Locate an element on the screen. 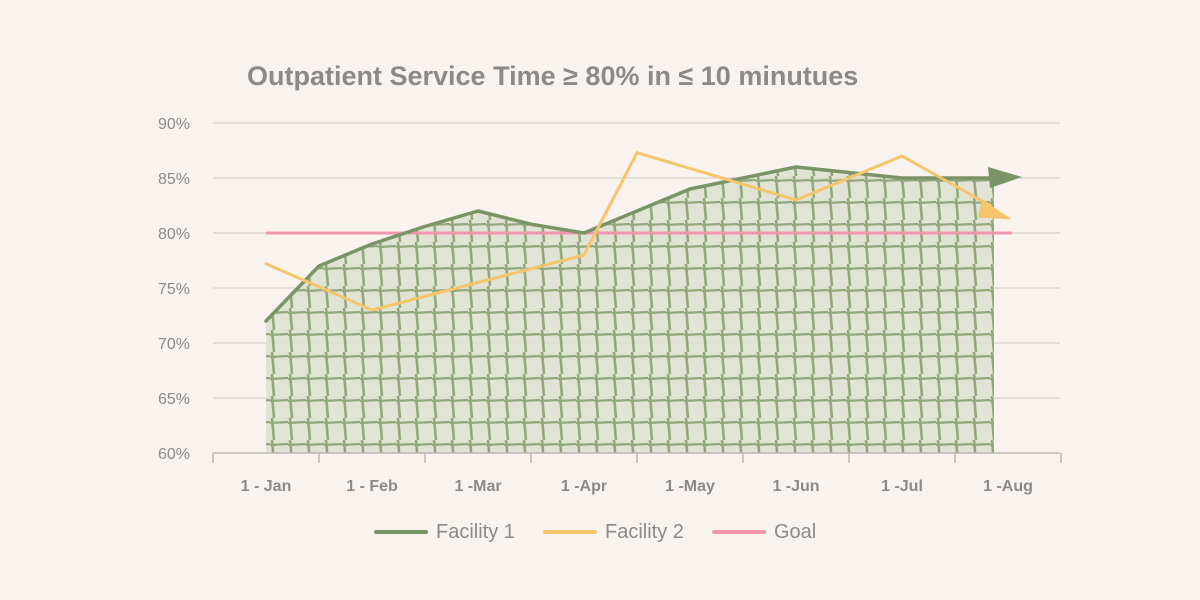 This screenshot has width=1200, height=600. legend: Facility 1 Facility 2 Goal is located at coordinates (595, 532).